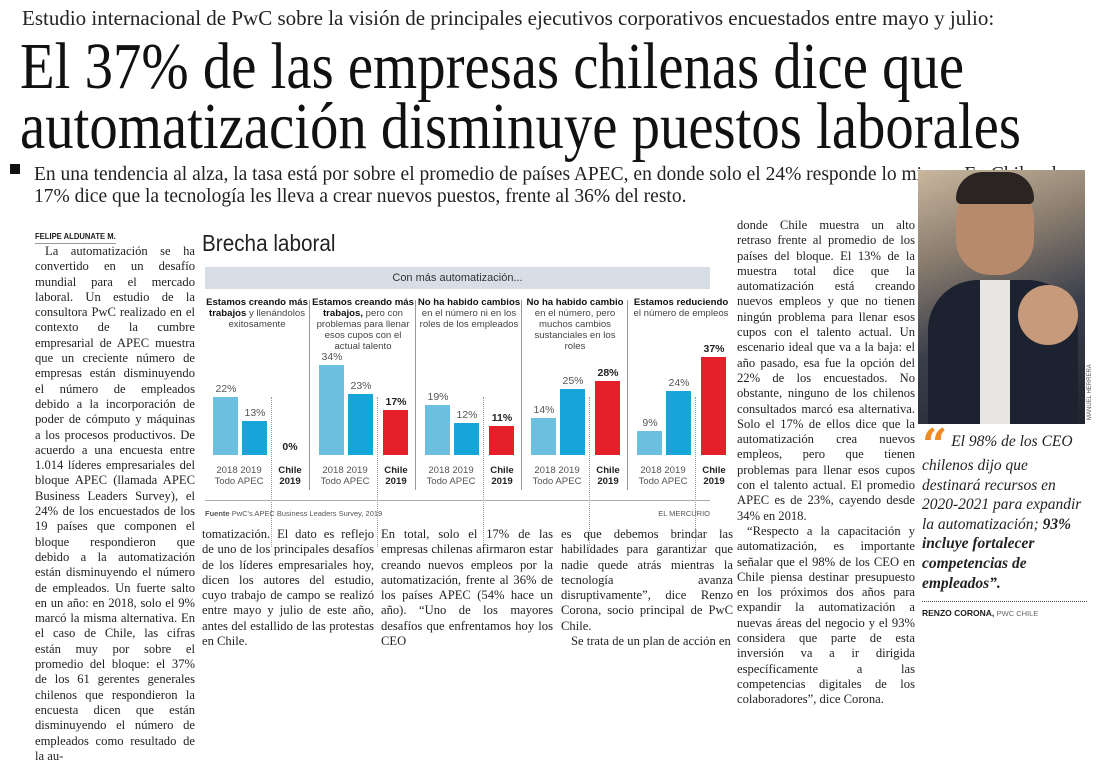 Image resolution: width=1100 pixels, height=764 pixels. Describe the element at coordinates (269, 243) in the screenshot. I see `chart-title: Brecha laboral` at that location.